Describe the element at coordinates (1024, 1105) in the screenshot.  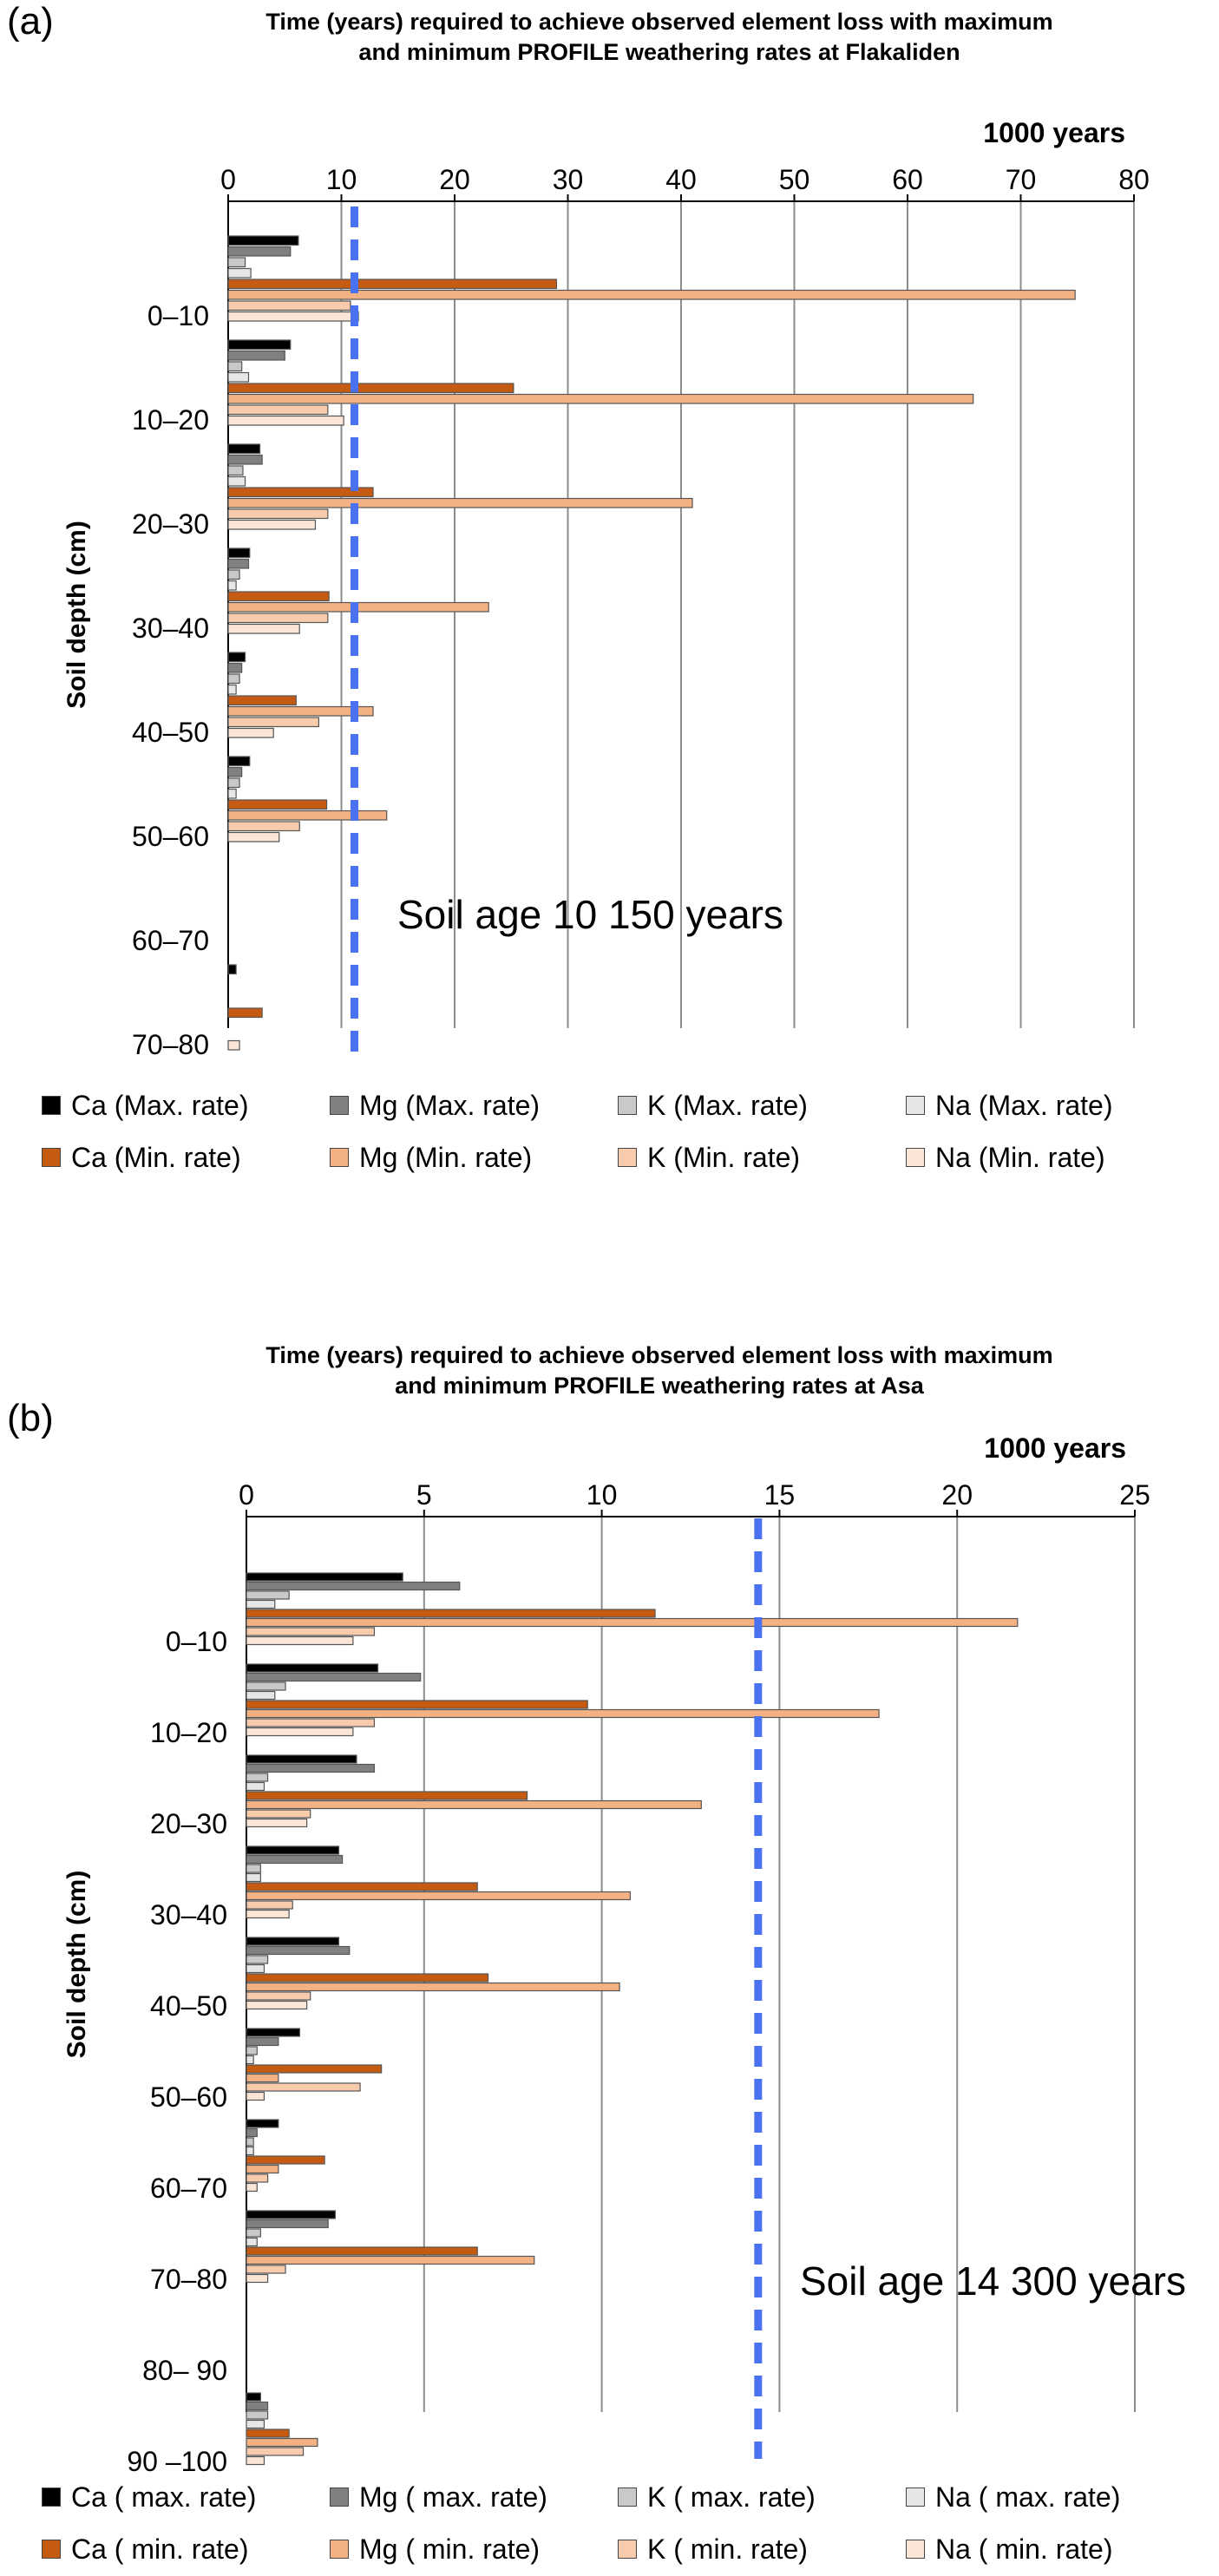
I see `chart-a-legend-label: Na (Max. rate)` at that location.